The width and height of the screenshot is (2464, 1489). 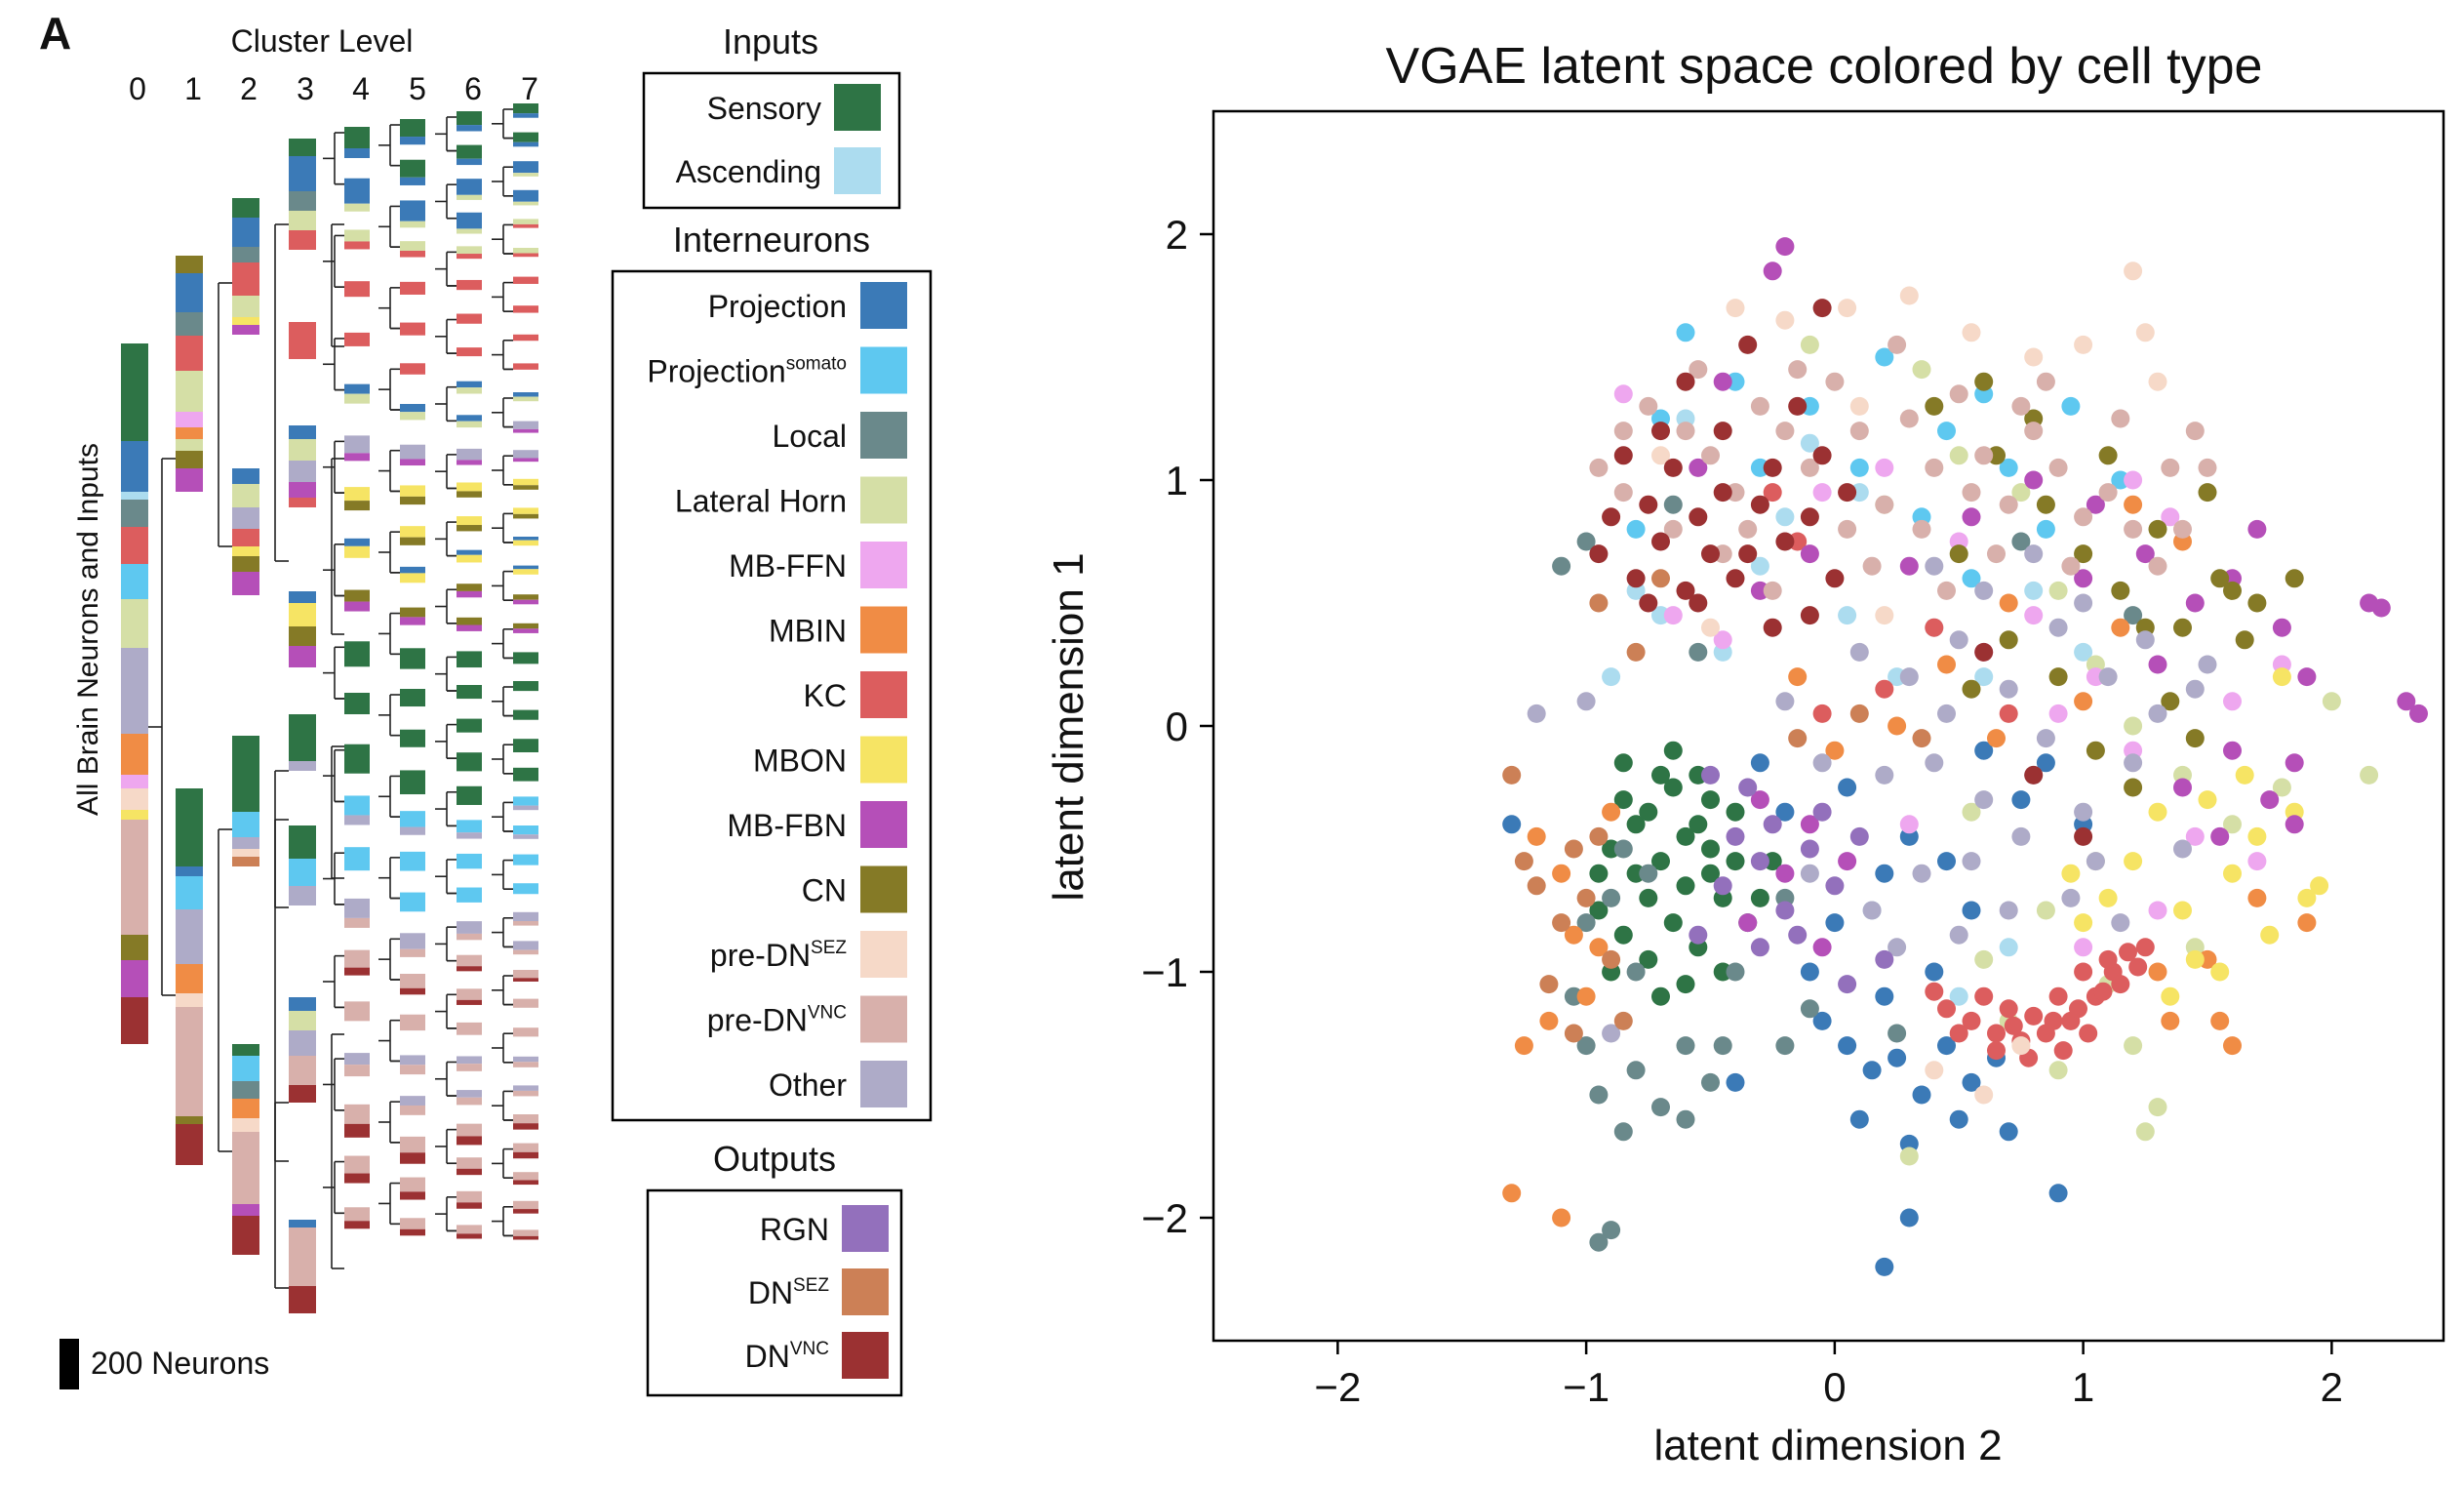 What do you see at coordinates (333, 89) in the screenshot?
I see `cluster-level-labels: 0 1 2 3 4 5 6 7` at bounding box center [333, 89].